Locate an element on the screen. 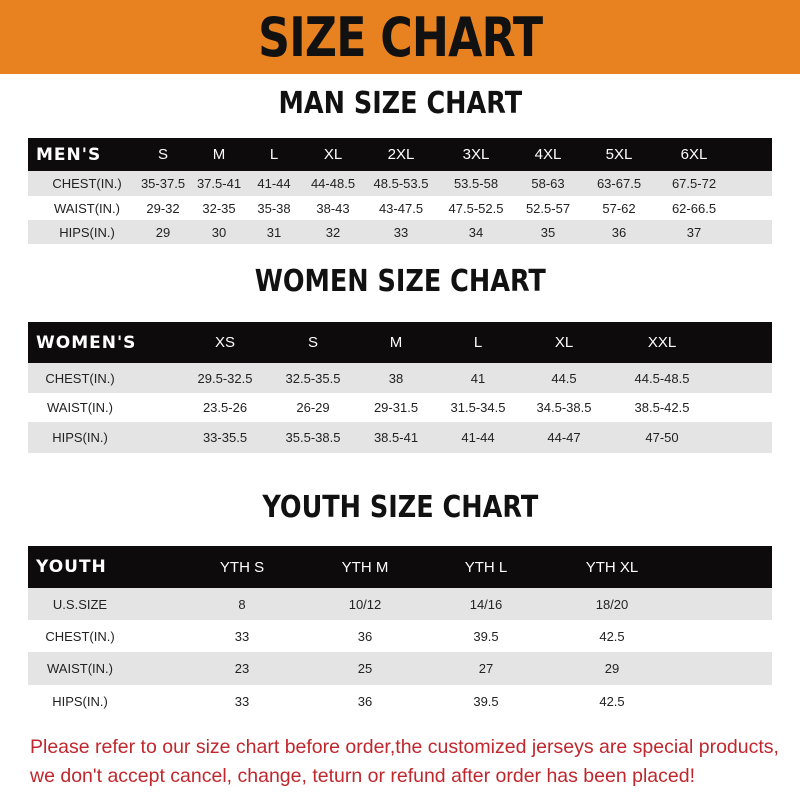 Image resolution: width=800 pixels, height=800 pixels. size-header: 4XL is located at coordinates (548, 154).